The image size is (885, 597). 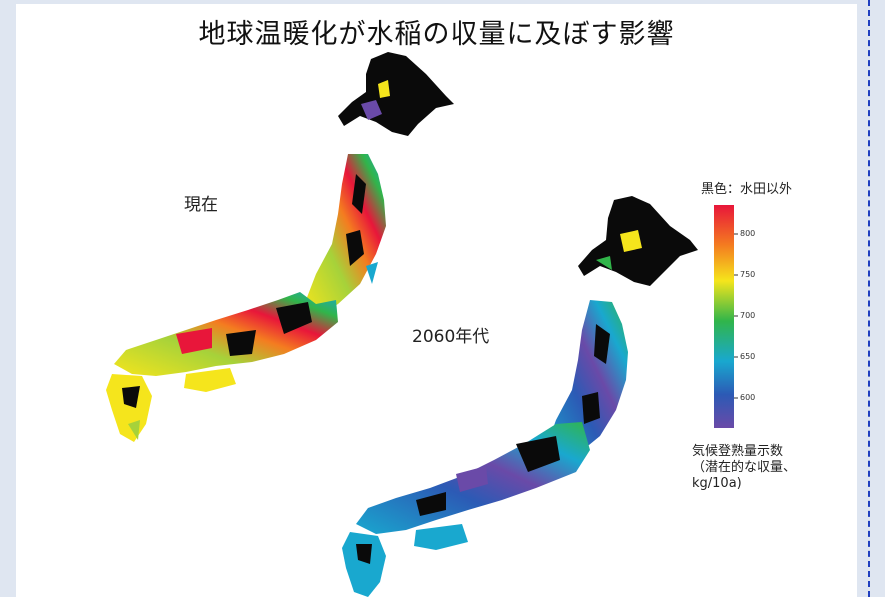 What do you see at coordinates (346, 236) in the screenshot?
I see `present-tohoku` at bounding box center [346, 236].